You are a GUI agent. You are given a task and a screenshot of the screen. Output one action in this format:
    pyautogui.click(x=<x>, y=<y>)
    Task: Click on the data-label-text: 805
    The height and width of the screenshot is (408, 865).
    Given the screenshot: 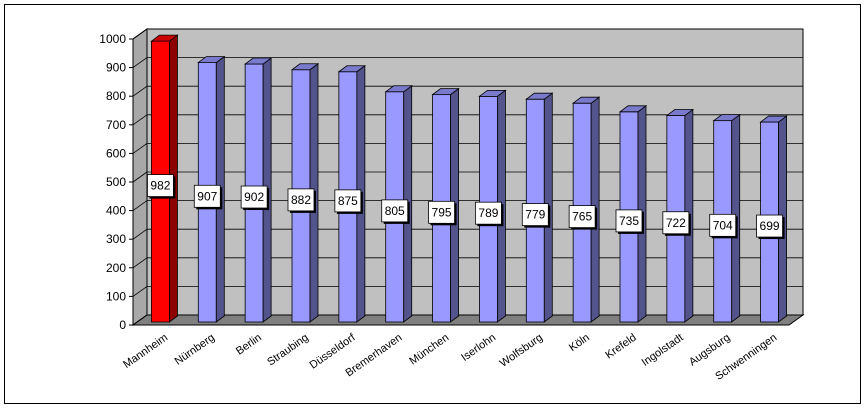 What is the action you would take?
    pyautogui.click(x=395, y=211)
    